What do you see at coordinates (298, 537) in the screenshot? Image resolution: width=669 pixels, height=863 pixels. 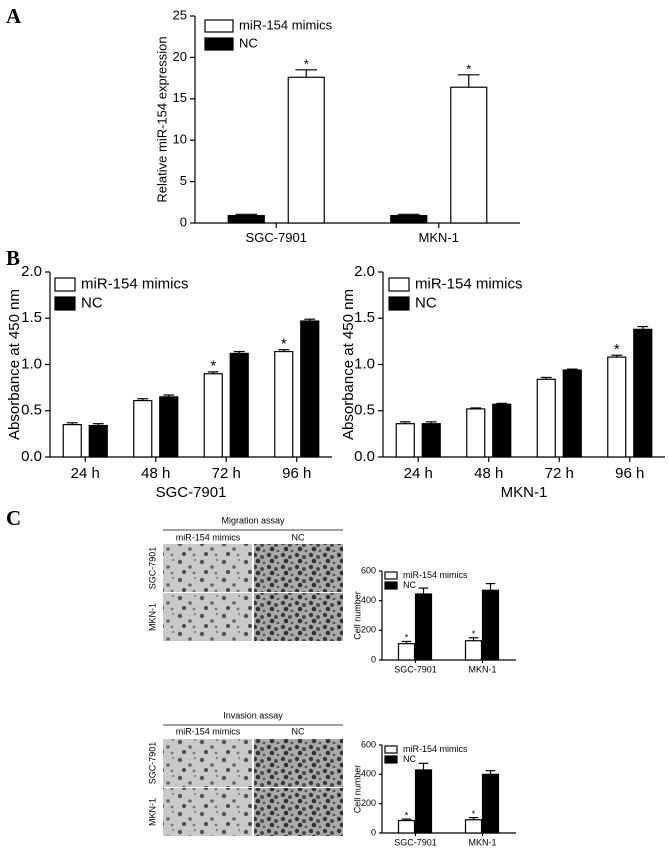 I see `column-label: NC` at bounding box center [298, 537].